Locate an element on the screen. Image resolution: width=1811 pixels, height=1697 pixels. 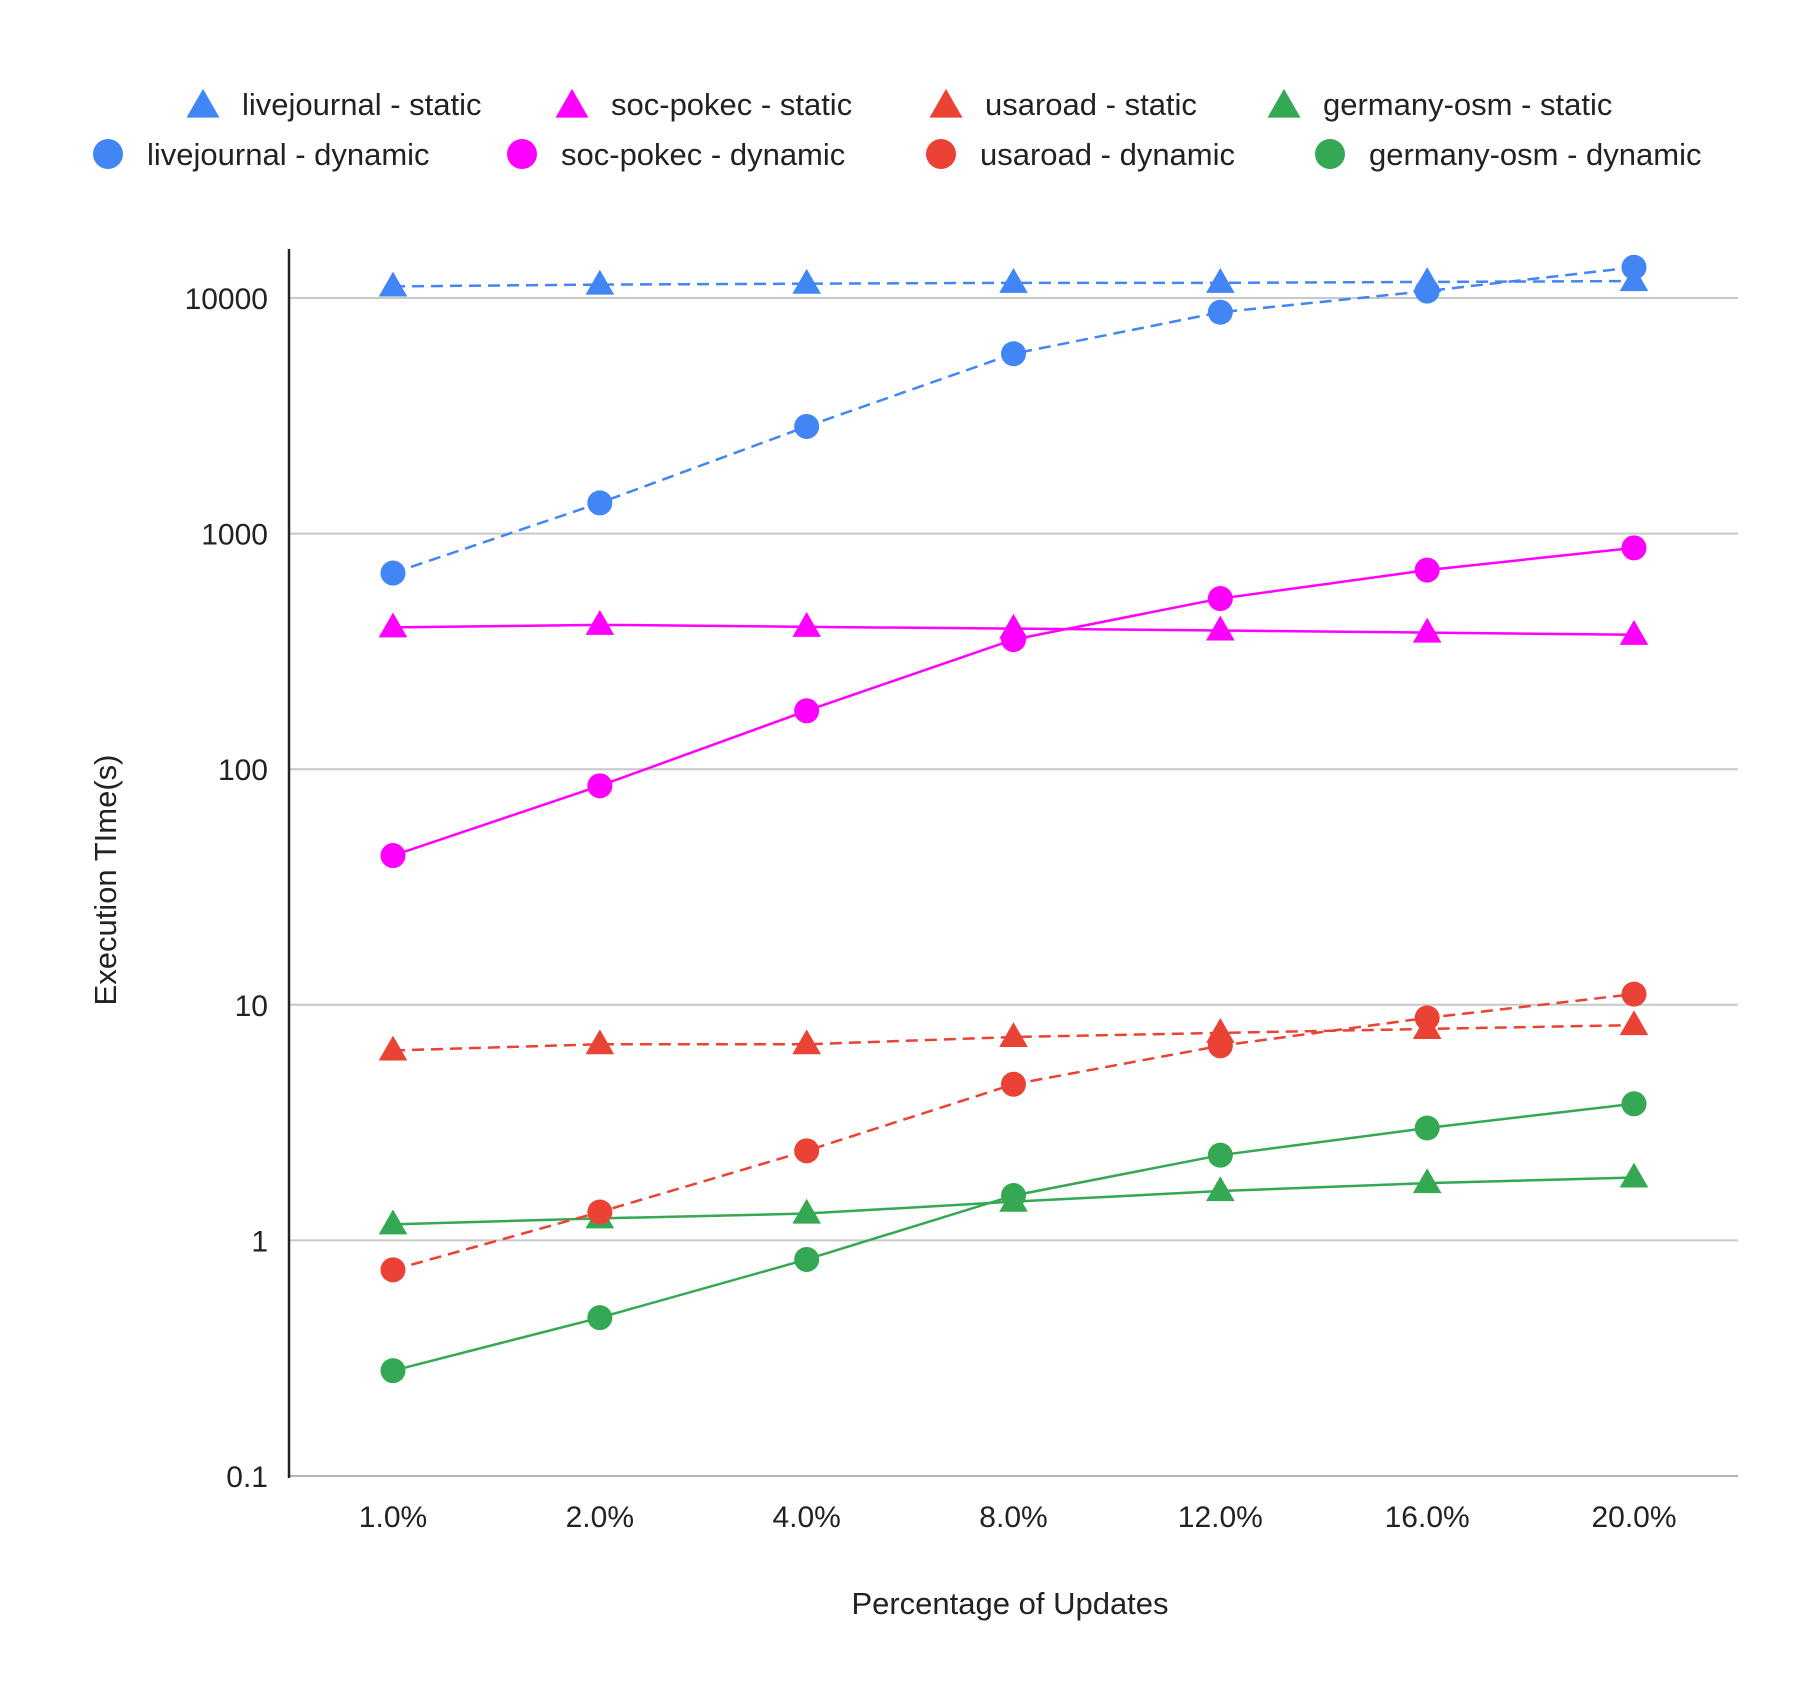
y-tick-label: 10000 is located at coordinates (226, 299).